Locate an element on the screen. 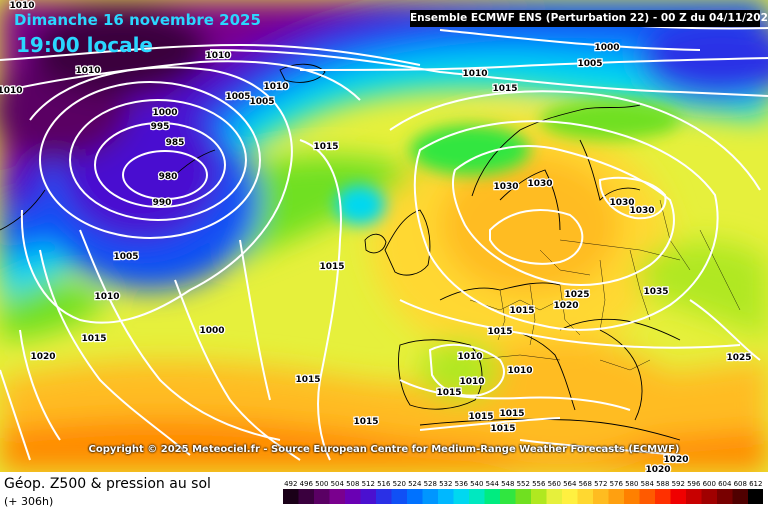  legend-value-label: 580 is located at coordinates (631, 484).